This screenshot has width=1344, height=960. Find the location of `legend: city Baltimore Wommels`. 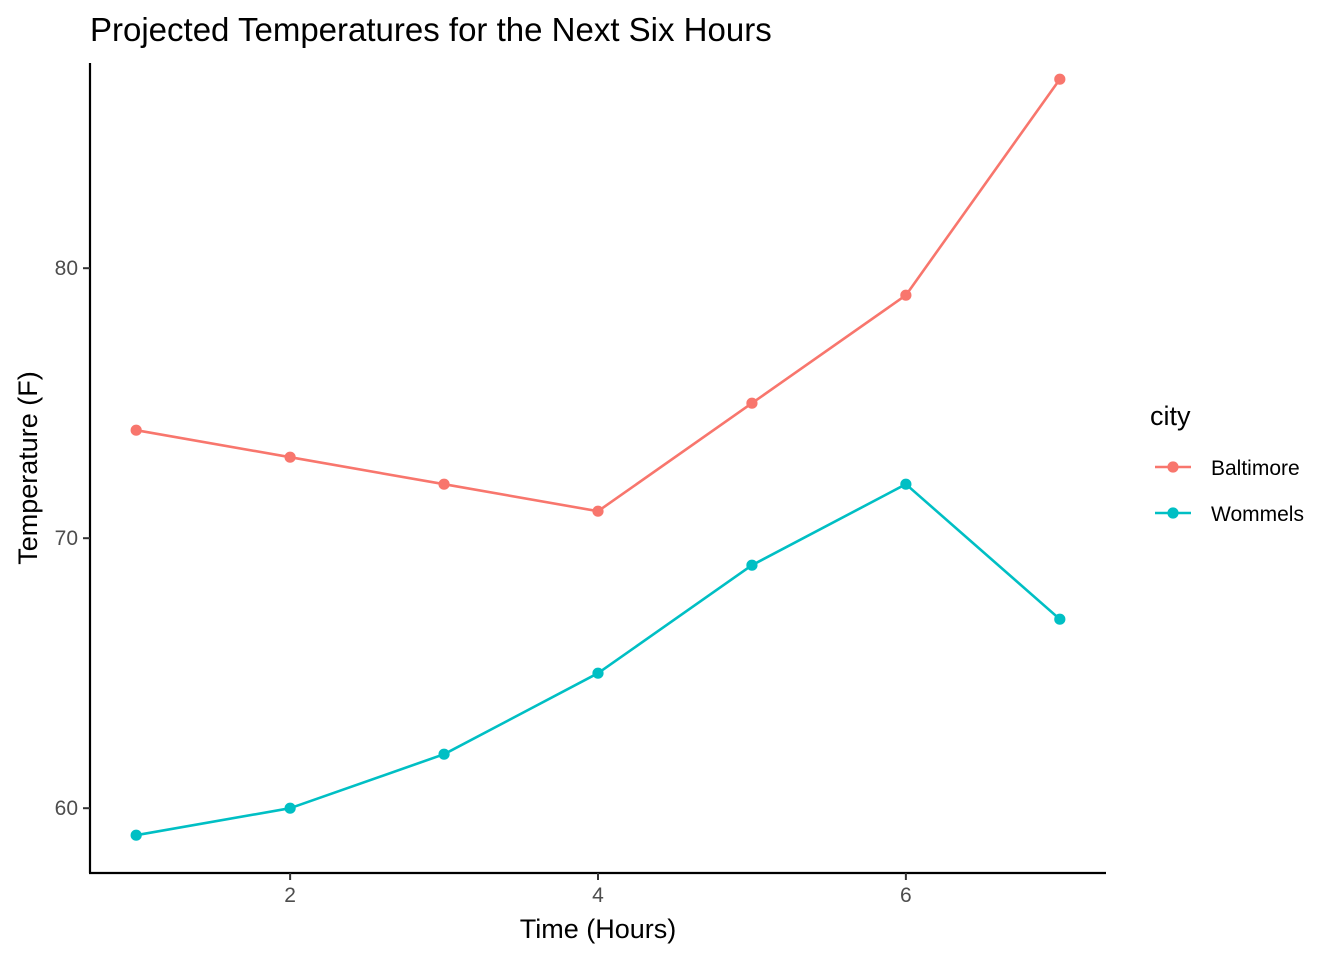

legend: city Baltimore Wommels is located at coordinates (1227, 463).